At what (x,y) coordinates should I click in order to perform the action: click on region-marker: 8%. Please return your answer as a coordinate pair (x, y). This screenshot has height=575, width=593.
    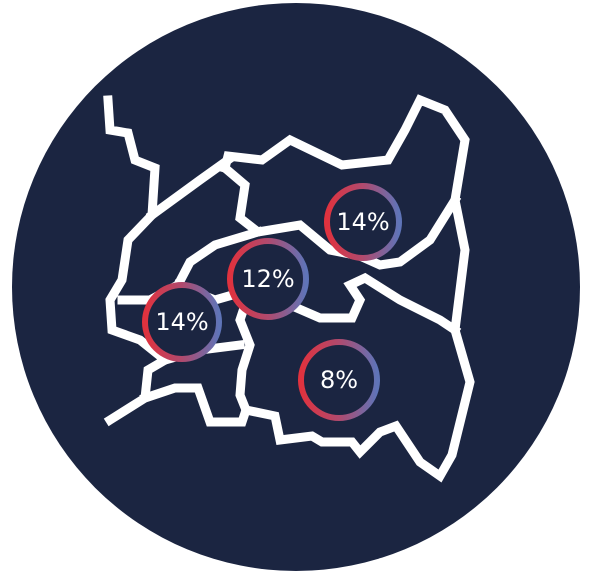
    Looking at the image, I should click on (339, 380).